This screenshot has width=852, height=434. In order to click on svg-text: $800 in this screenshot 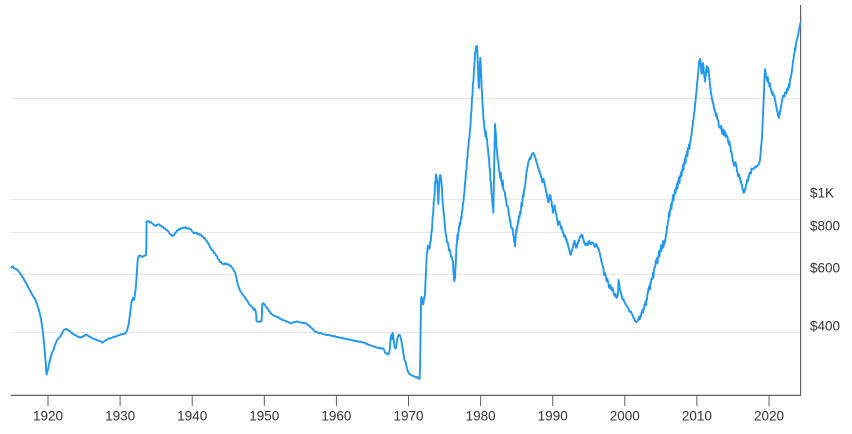, I will do `click(825, 225)`.